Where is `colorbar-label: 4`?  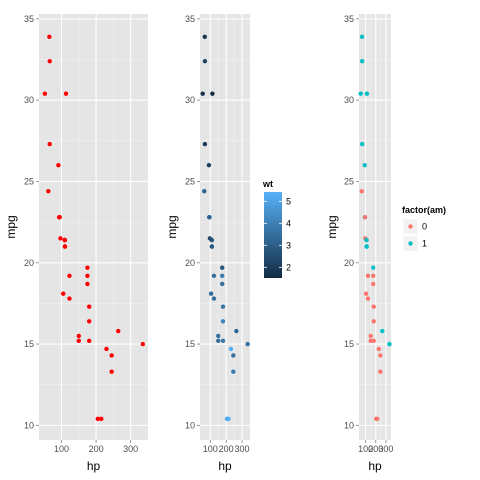
colorbar-label: 4 is located at coordinates (288, 223).